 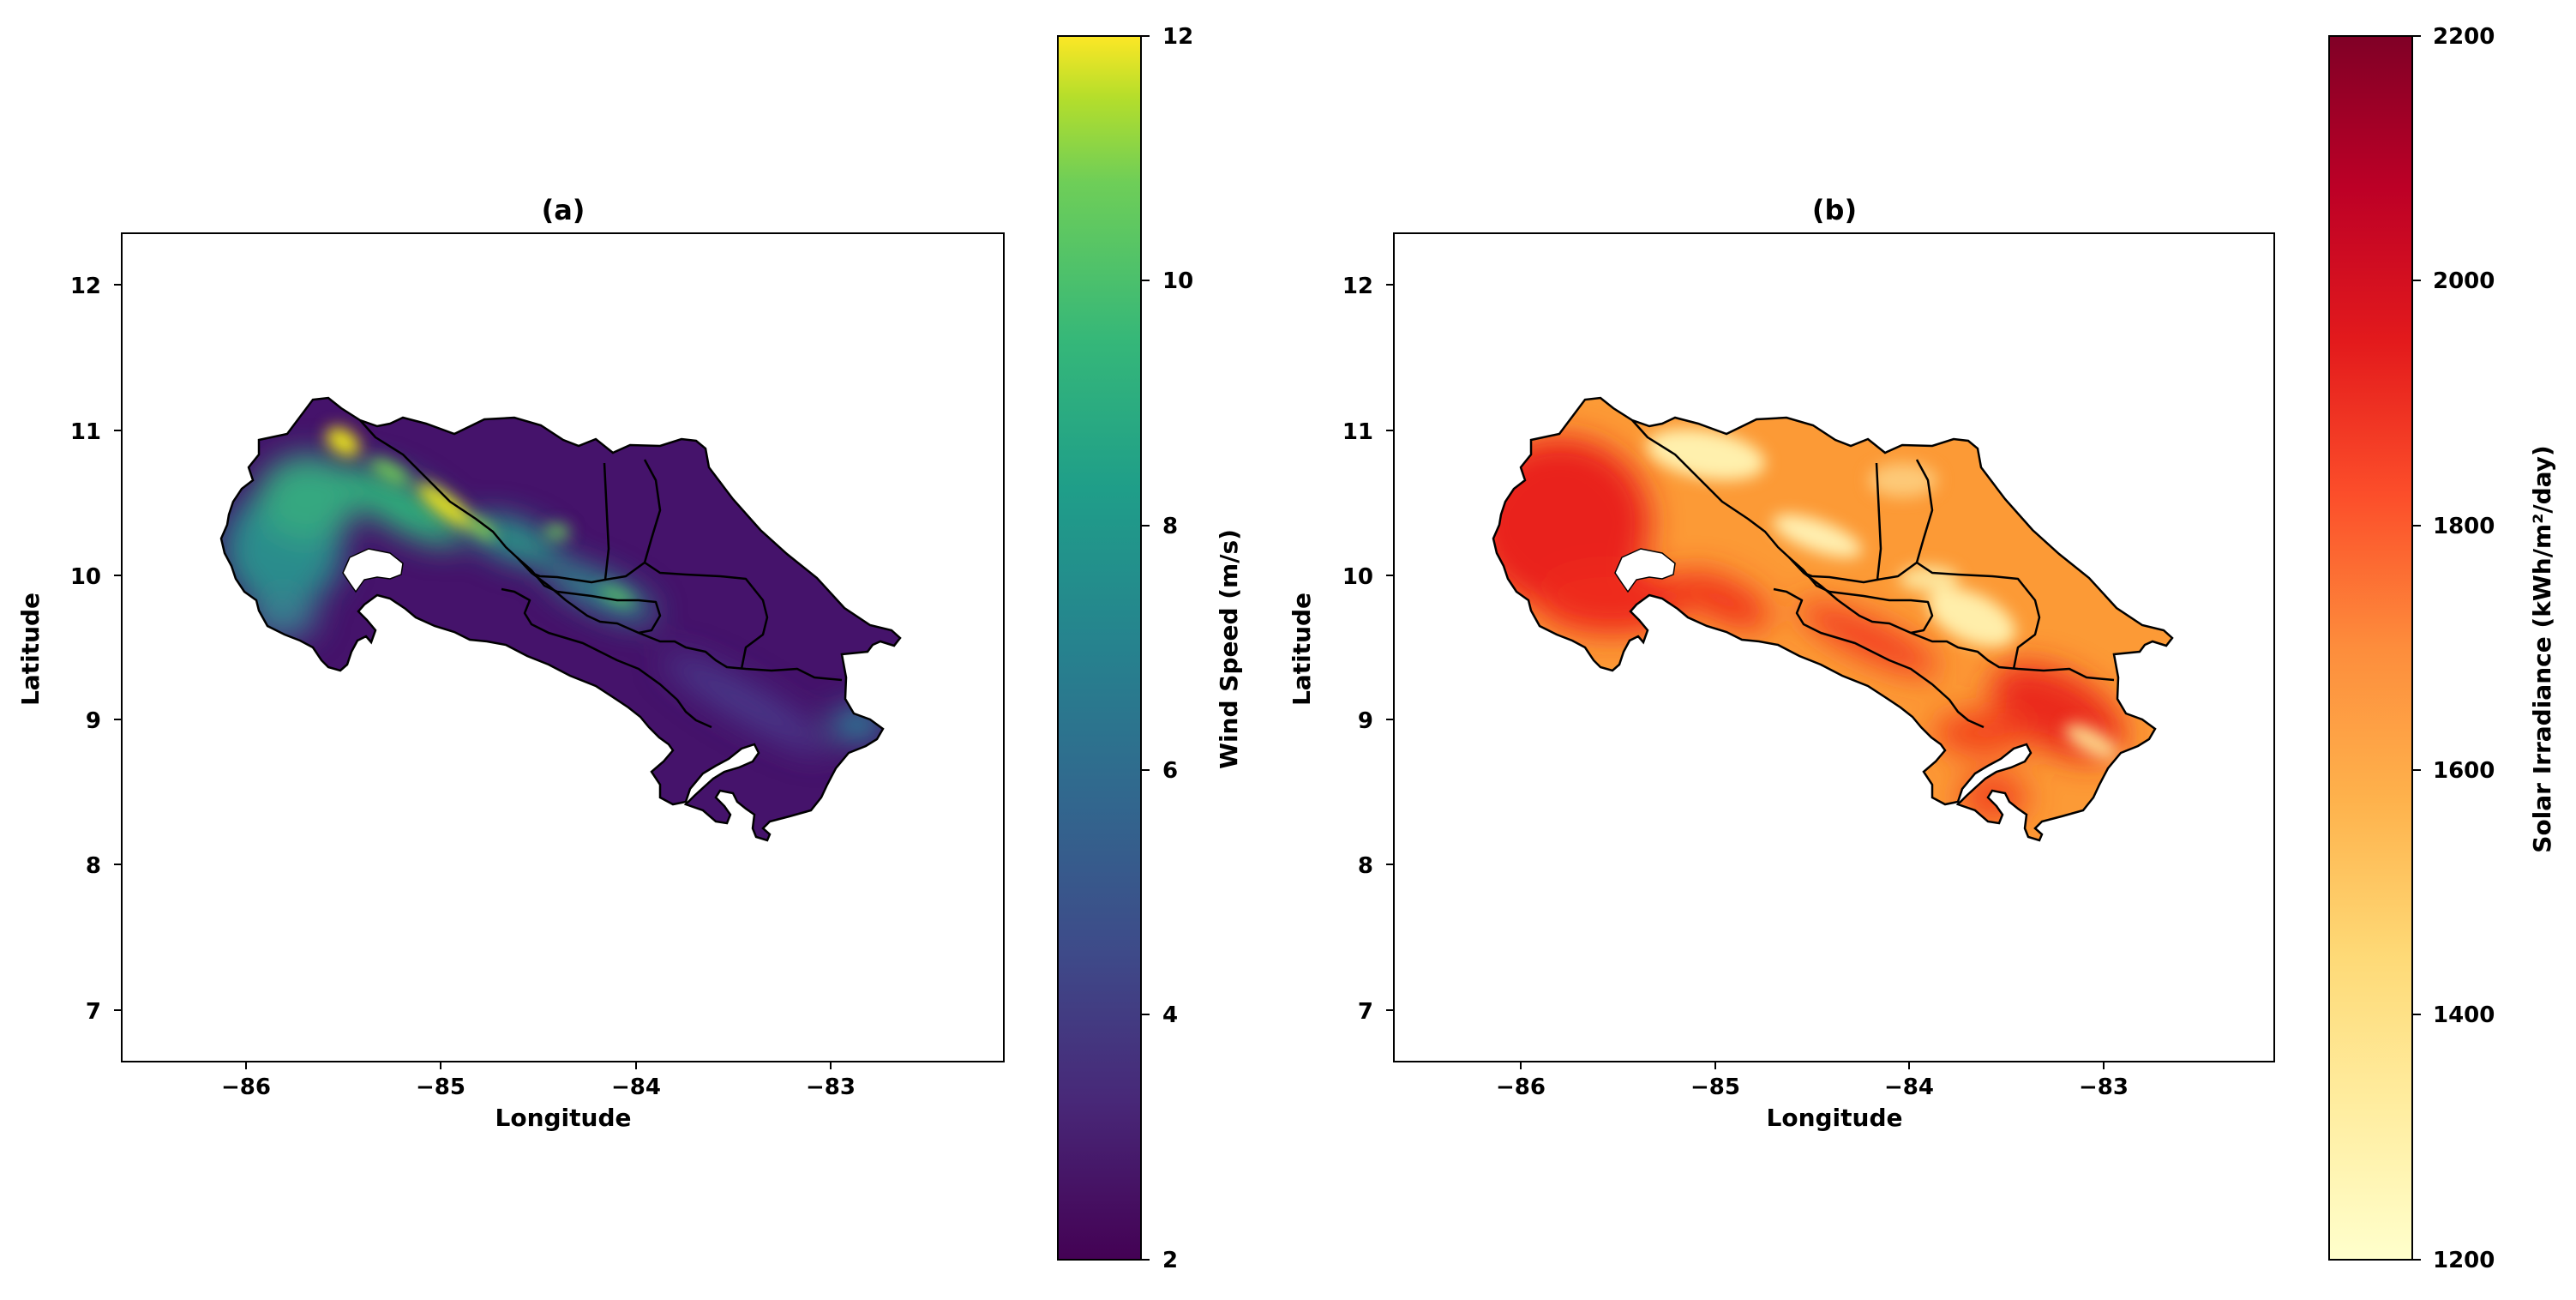 I want to click on y-tick-b: 11, so click(x=1368, y=432).